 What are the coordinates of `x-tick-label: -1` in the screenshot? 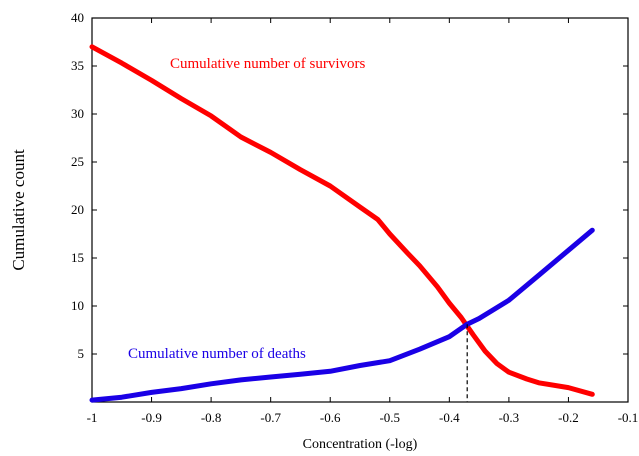 It's located at (92, 417).